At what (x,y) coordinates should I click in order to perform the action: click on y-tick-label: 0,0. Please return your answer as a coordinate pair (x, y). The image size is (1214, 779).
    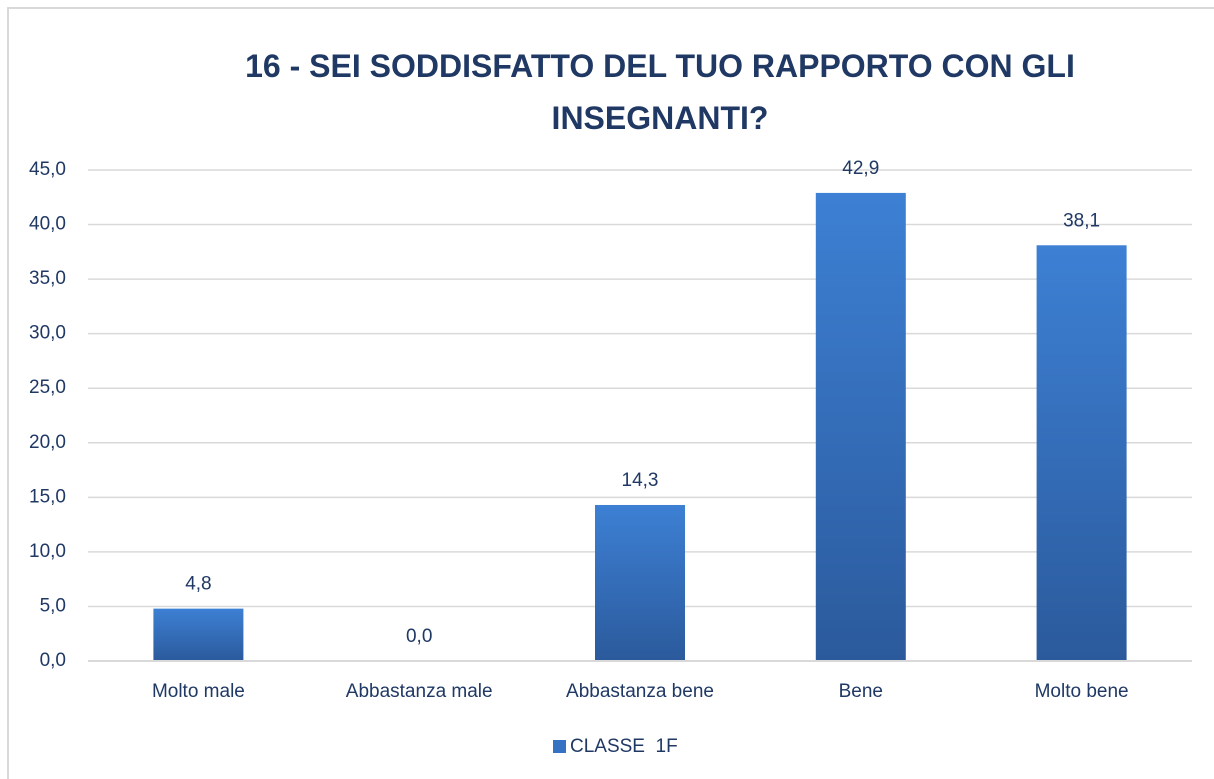
    Looking at the image, I should click on (53, 660).